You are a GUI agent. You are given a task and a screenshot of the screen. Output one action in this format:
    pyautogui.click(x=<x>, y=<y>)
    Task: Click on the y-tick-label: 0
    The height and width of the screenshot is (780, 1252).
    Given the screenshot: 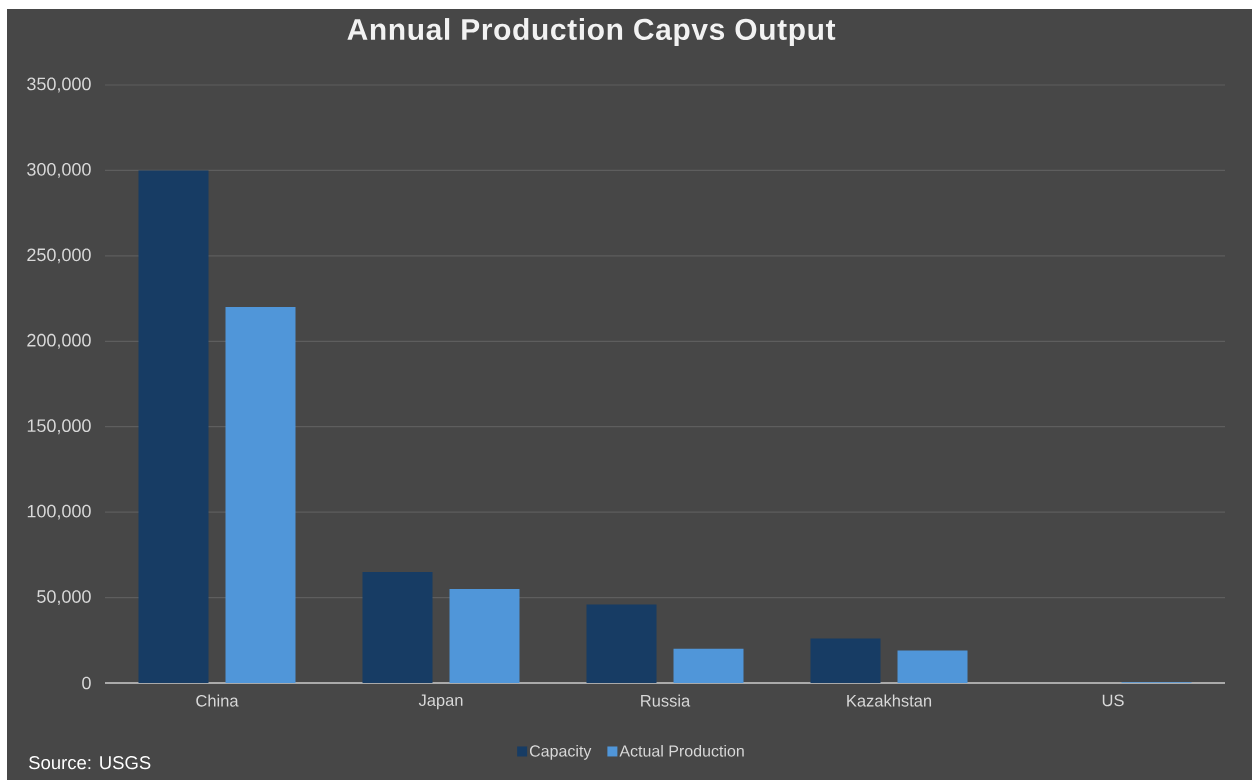 What is the action you would take?
    pyautogui.click(x=86, y=683)
    